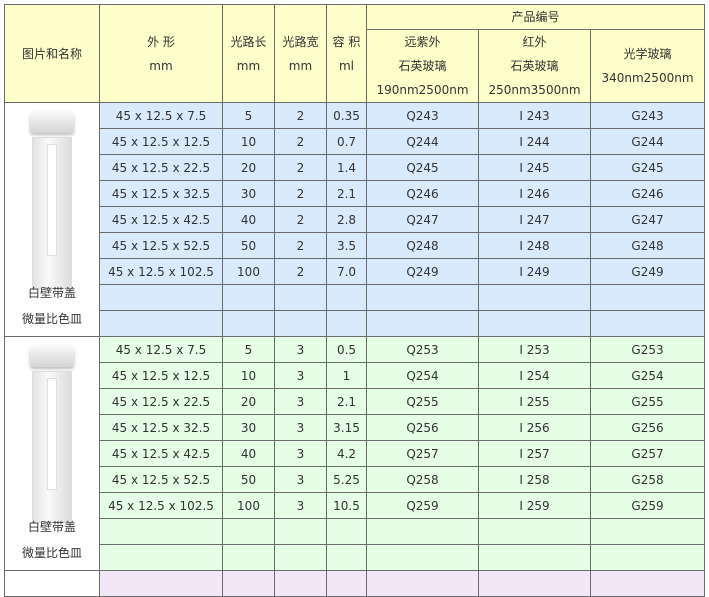 Image resolution: width=709 pixels, height=597 pixels. I want to click on table-row: 45 x 12.5 x 32.5 30 2 2.1 Q246 I 246 G246, so click(355, 193).